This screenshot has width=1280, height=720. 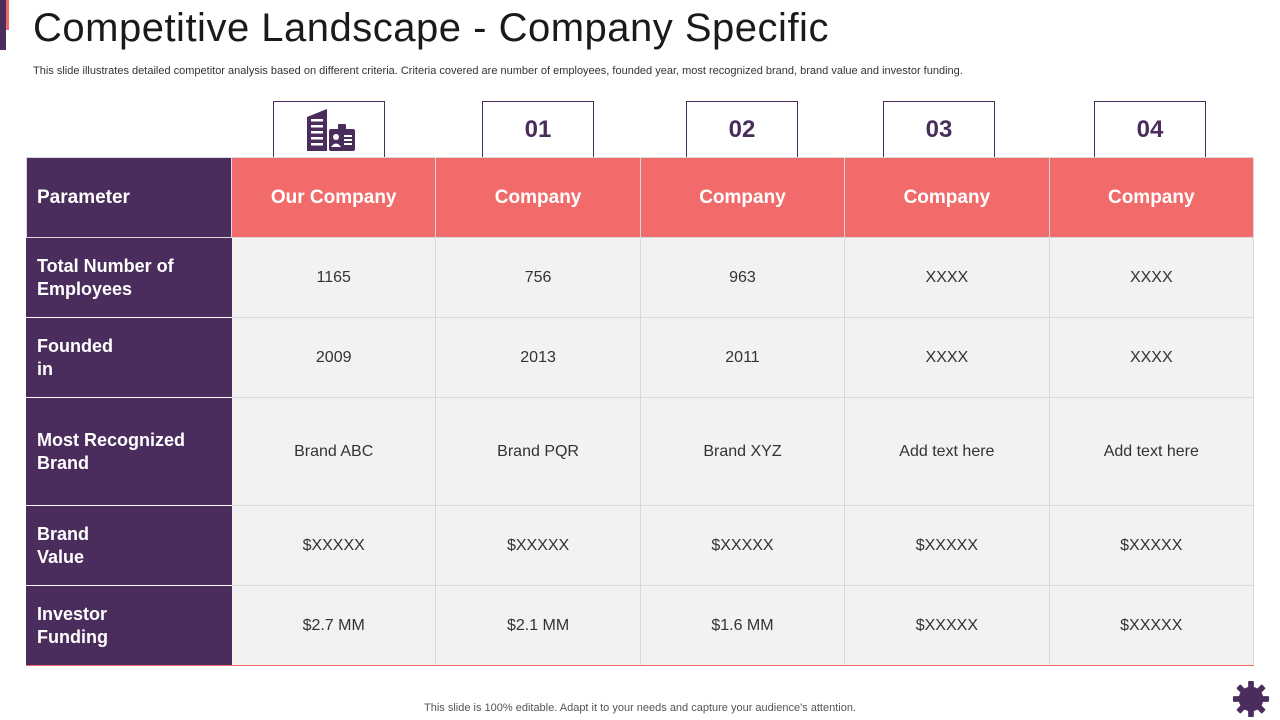 What do you see at coordinates (538, 625) in the screenshot?
I see `table-cell: $2.1 MM` at bounding box center [538, 625].